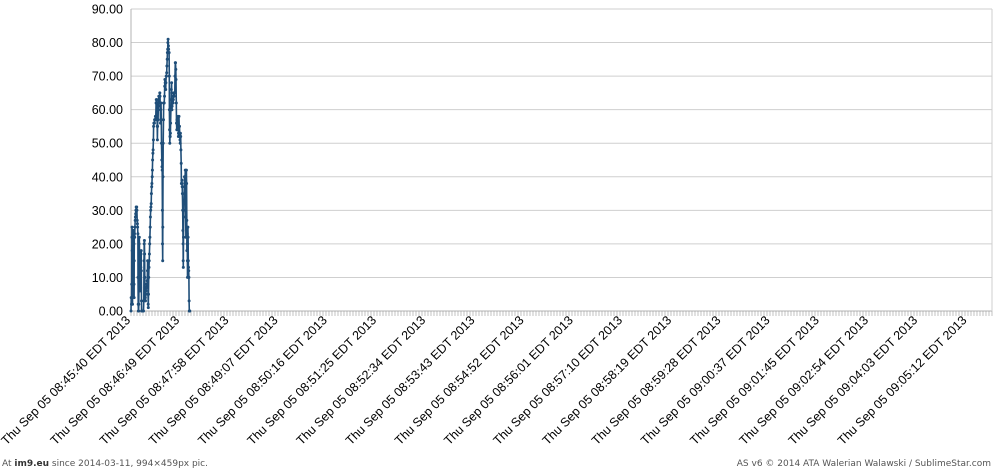  I want to click on footer-site-link: im9.eu, so click(32, 464).